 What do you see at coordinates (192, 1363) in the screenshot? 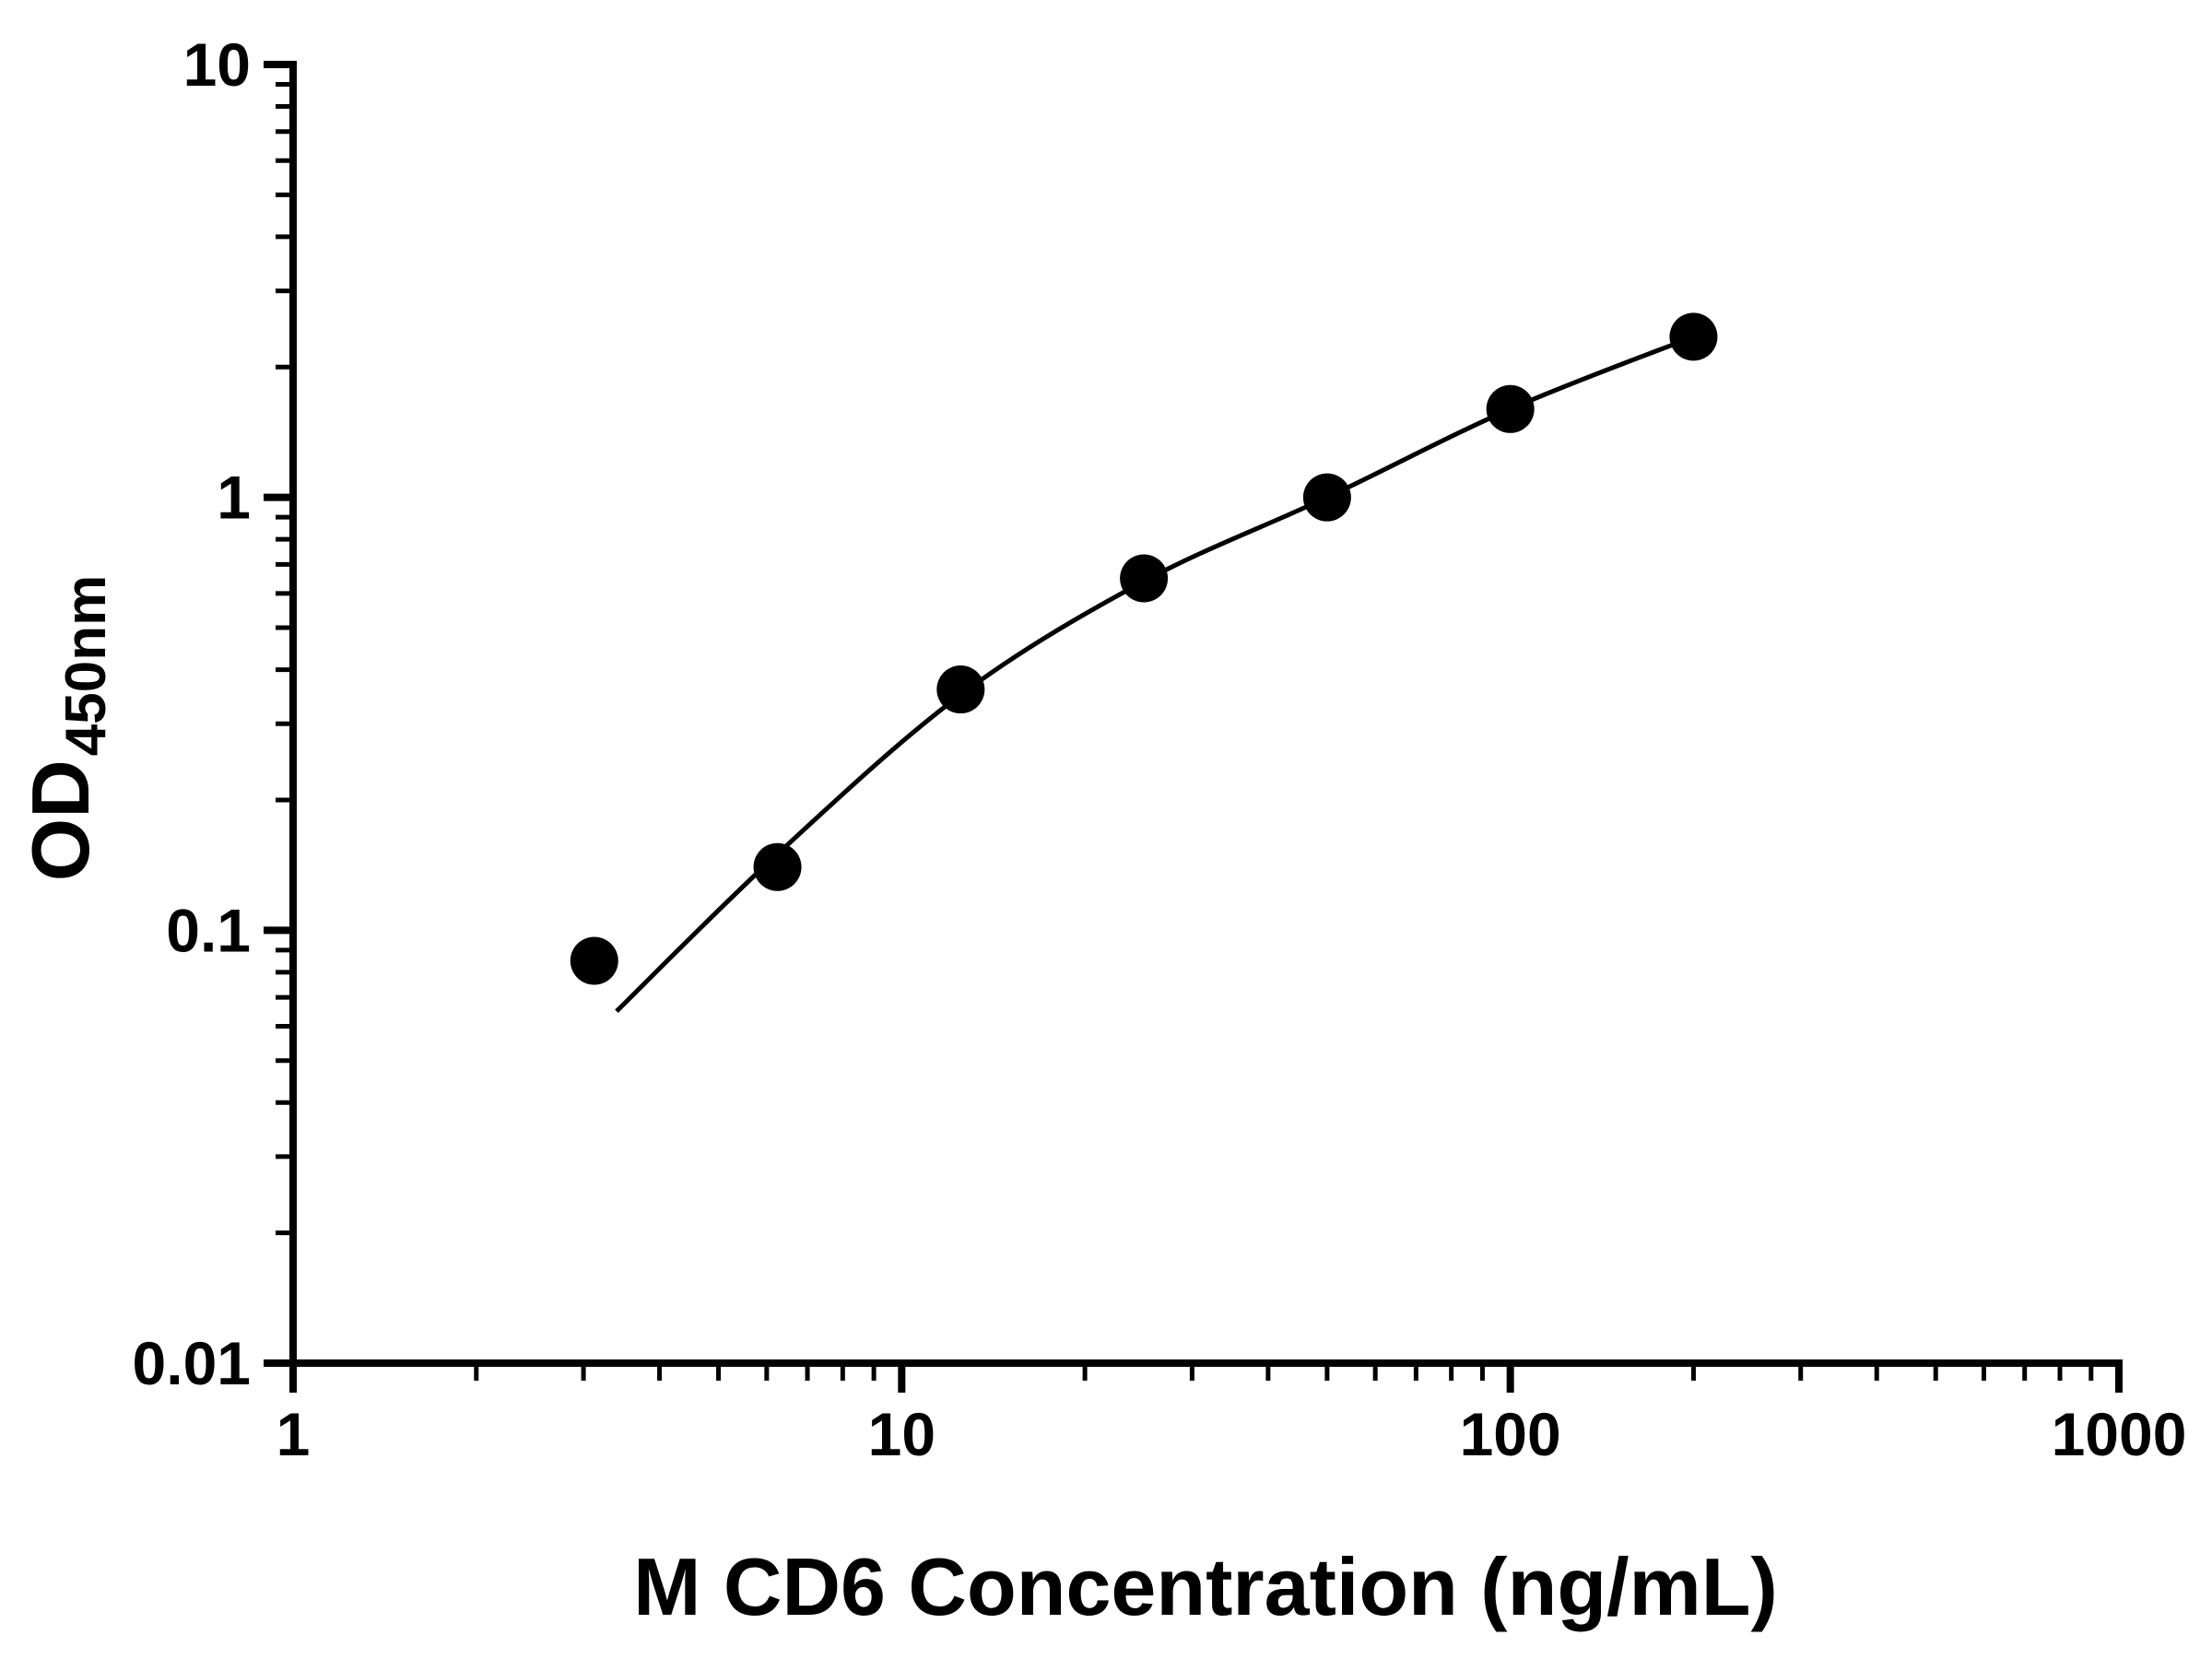
I see `y-tick-label: 0.01` at bounding box center [192, 1363].